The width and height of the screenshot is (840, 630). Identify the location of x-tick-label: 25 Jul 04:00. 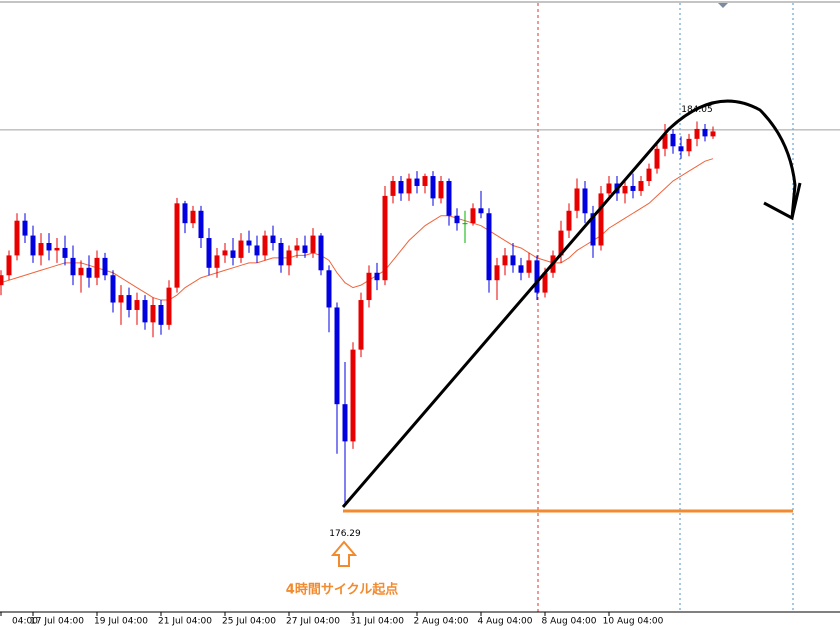
(249, 622).